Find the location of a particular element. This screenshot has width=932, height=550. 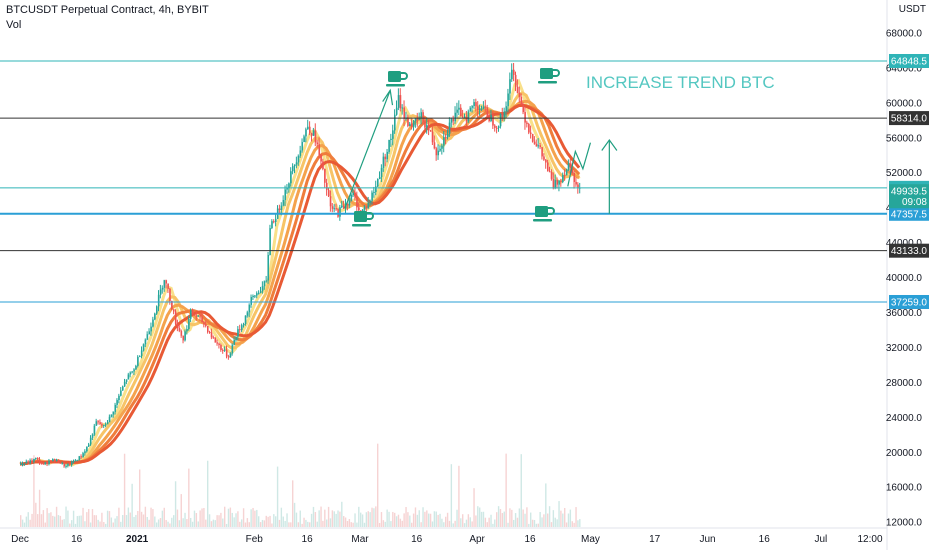

x-tick-label: Feb is located at coordinates (255, 539).